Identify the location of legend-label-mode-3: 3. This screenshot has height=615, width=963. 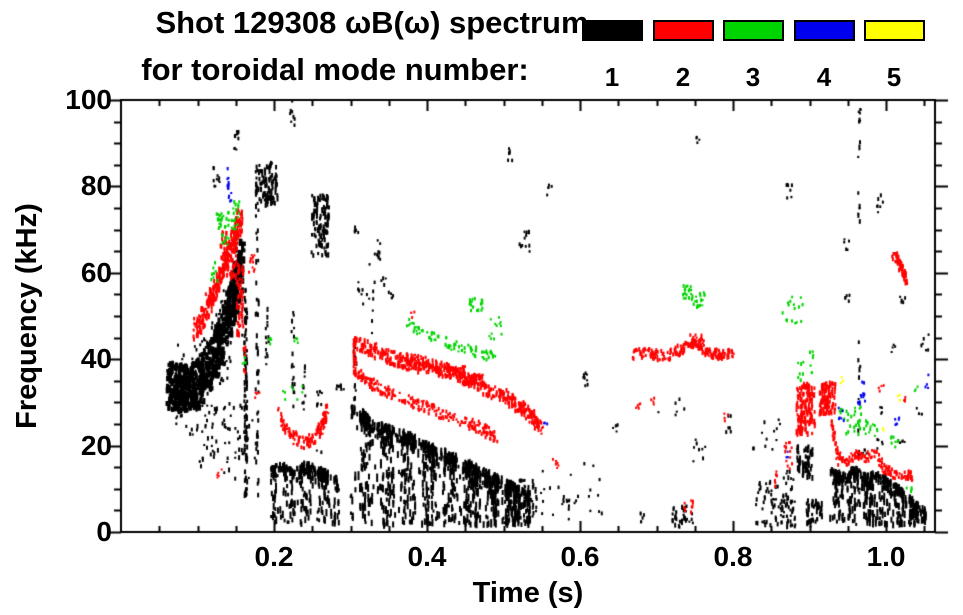
(753, 77).